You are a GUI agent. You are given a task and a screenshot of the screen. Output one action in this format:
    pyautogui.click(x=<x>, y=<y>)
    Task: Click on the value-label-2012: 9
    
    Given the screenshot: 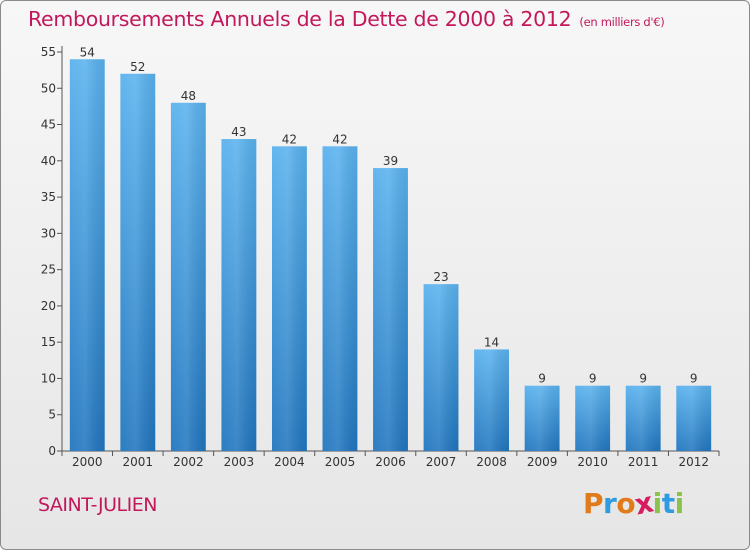 What is the action you would take?
    pyautogui.click(x=694, y=379)
    